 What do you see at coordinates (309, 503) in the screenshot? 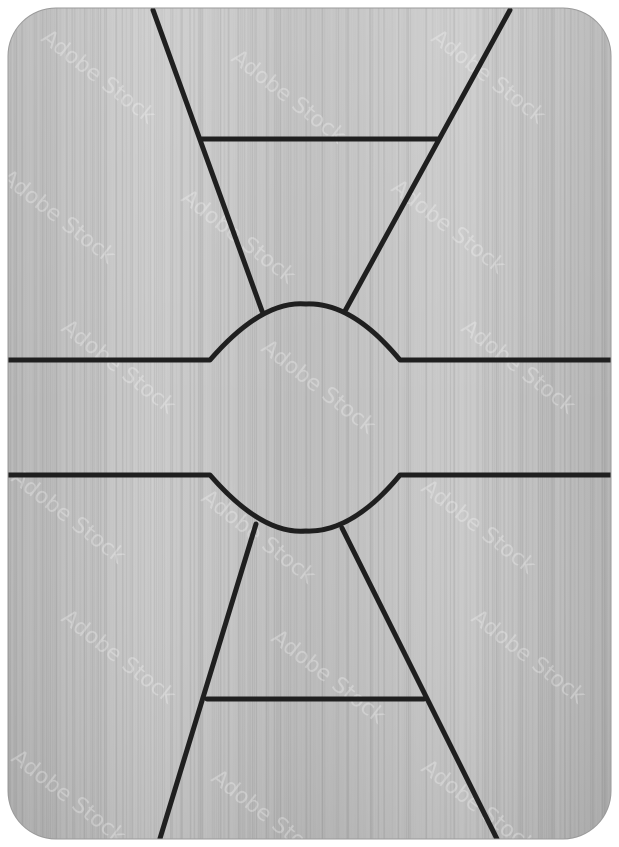
I see `lower-band-line` at bounding box center [309, 503].